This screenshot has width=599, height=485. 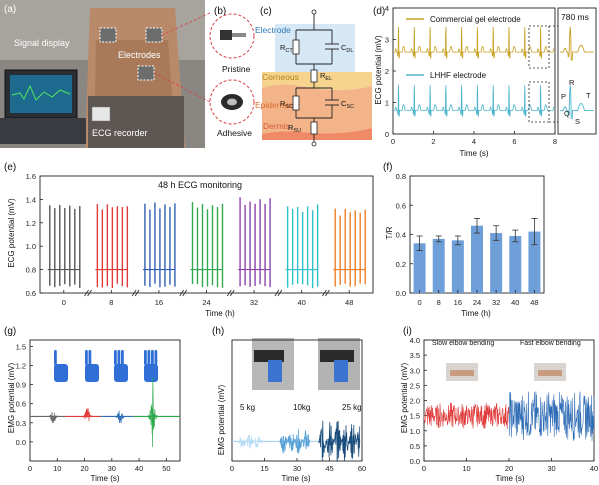 I want to click on arm-fast, so click(x=550, y=373).